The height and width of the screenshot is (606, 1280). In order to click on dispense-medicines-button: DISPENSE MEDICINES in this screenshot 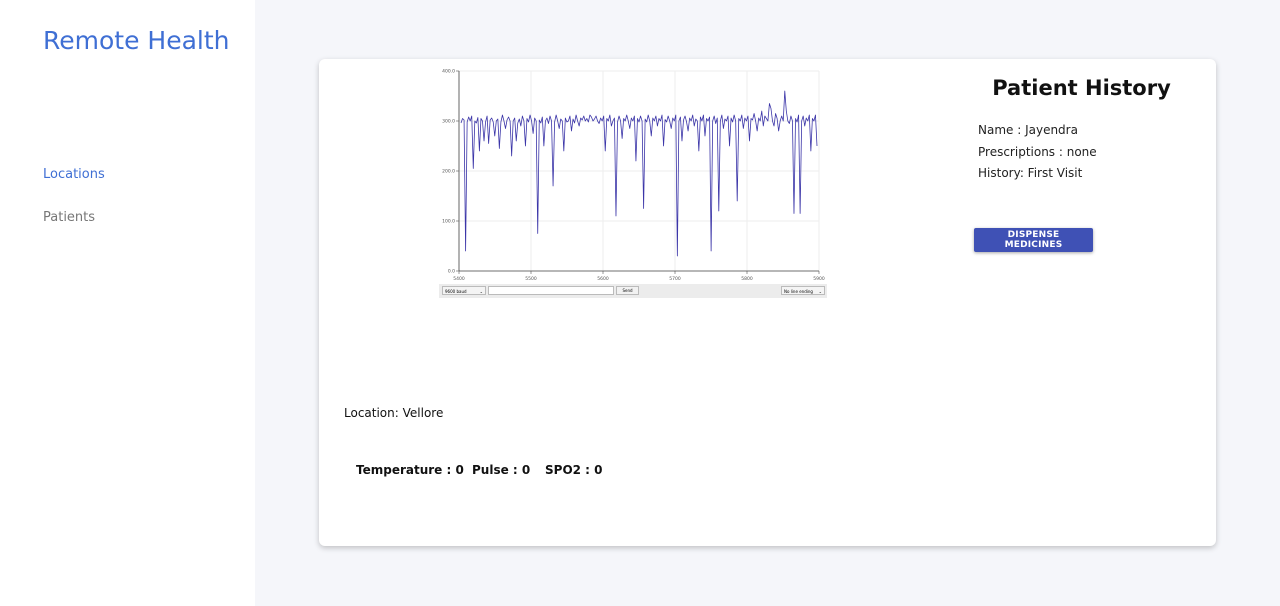, I will do `click(1033, 240)`.